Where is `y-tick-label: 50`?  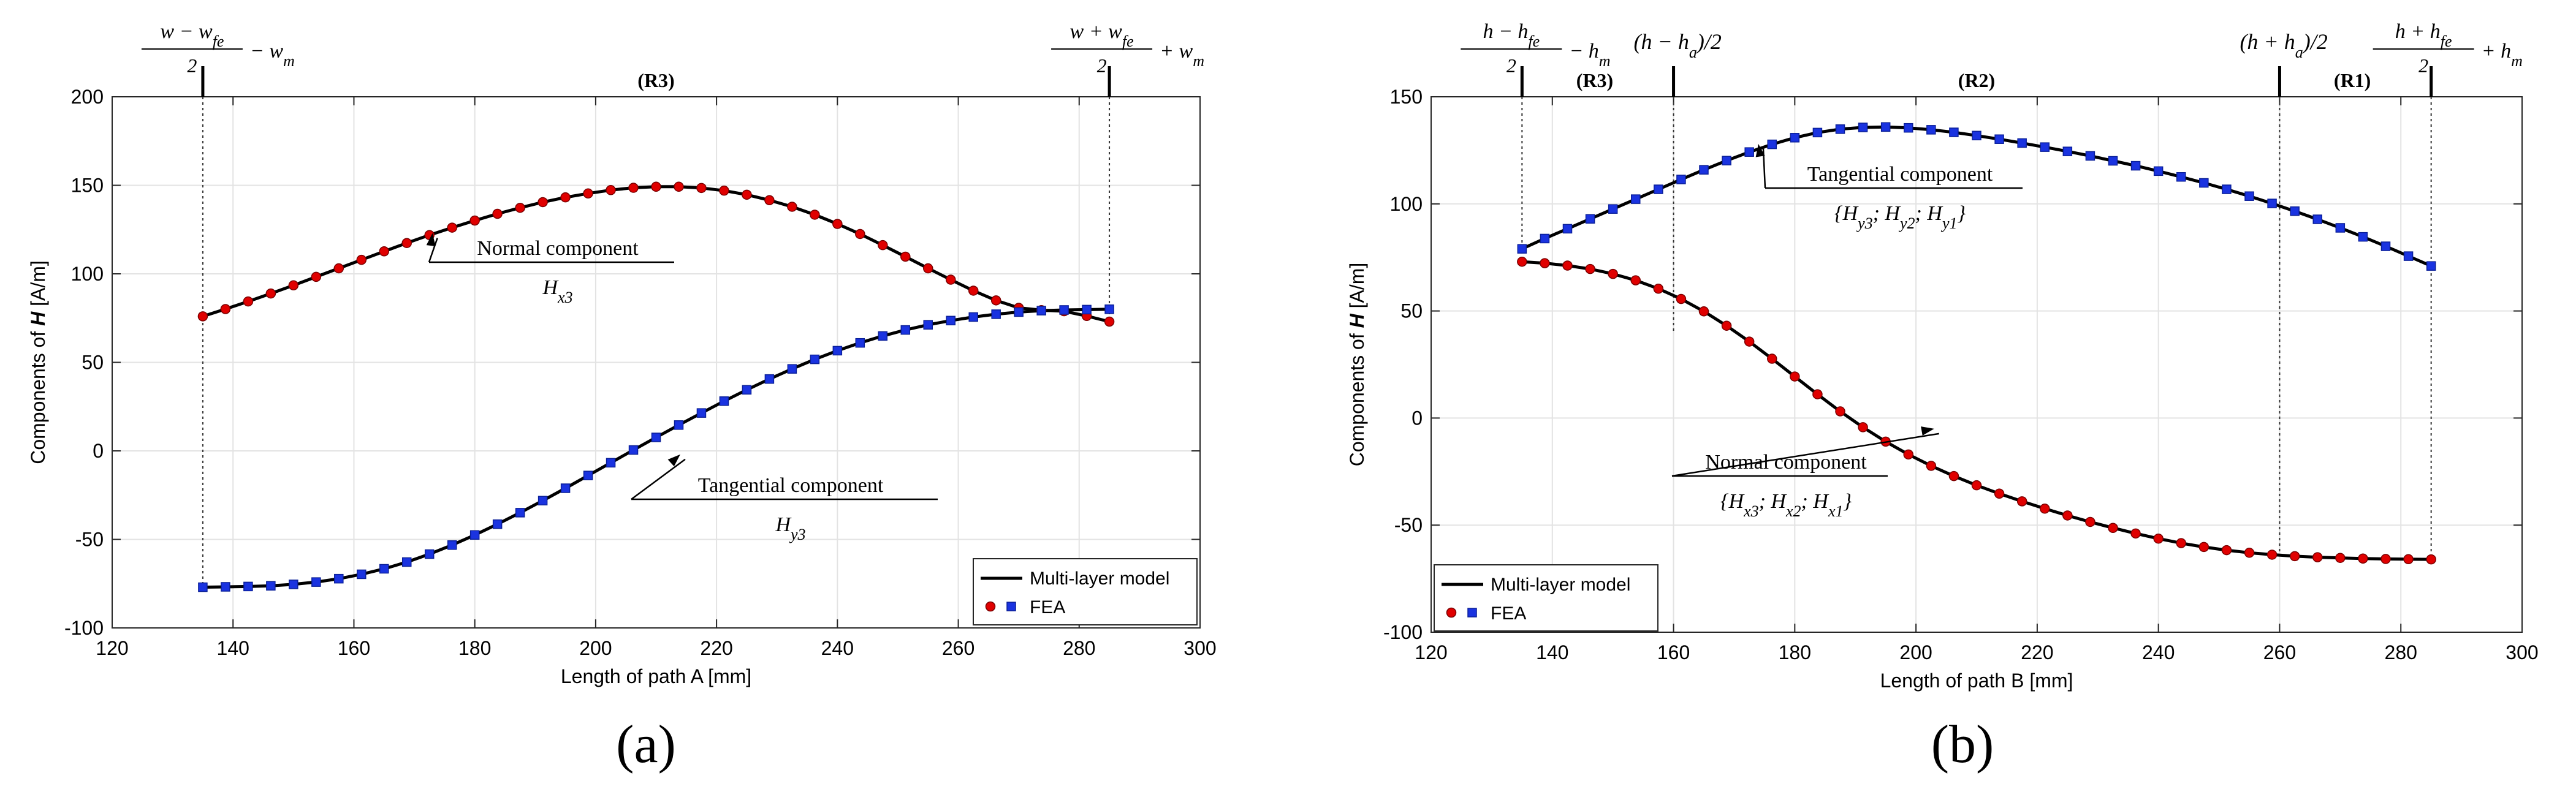
y-tick-label: 50 is located at coordinates (93, 363).